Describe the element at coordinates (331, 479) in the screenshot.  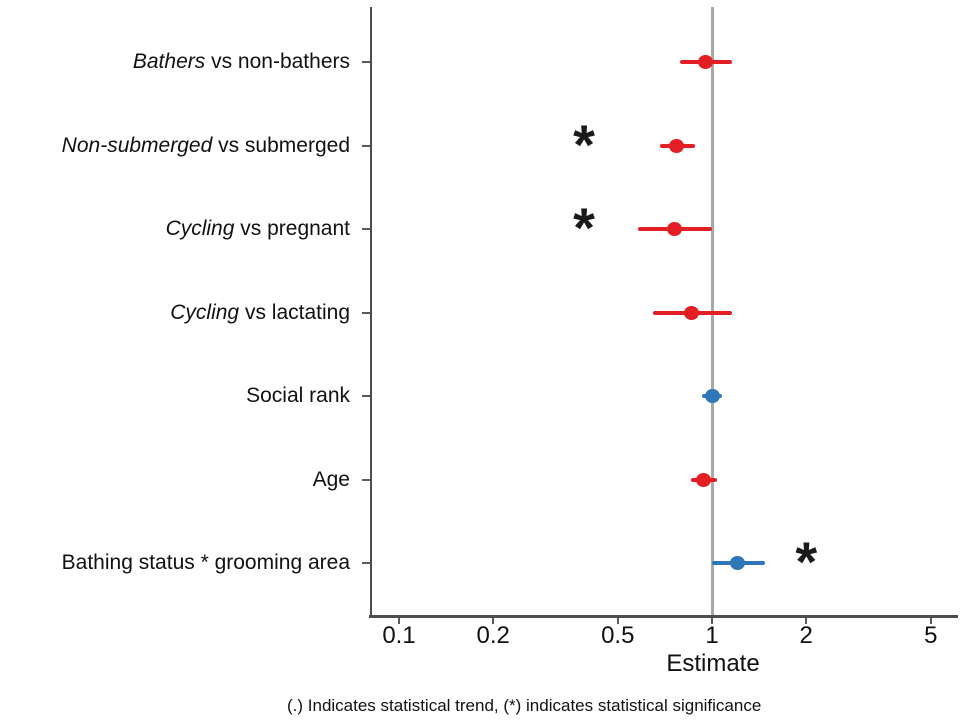
I see `row-label-rest: Age` at that location.